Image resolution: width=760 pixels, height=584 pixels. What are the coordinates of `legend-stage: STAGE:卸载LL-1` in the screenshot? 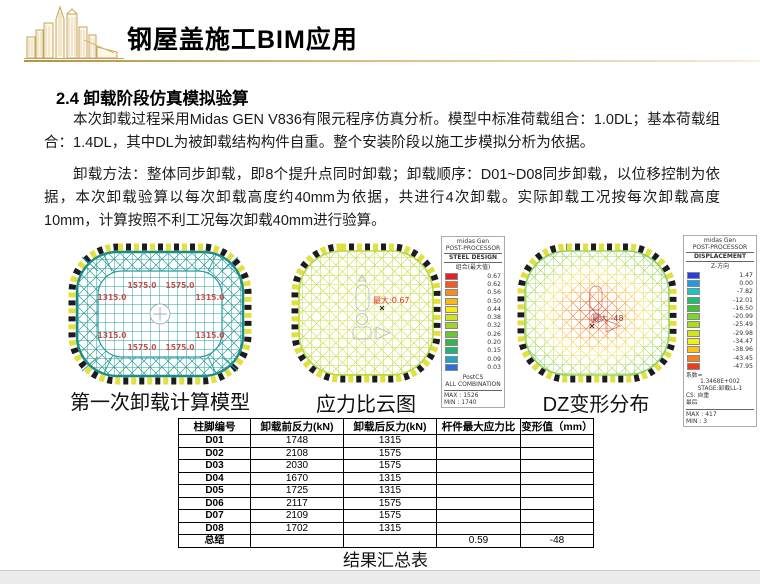 It's located at (720, 389).